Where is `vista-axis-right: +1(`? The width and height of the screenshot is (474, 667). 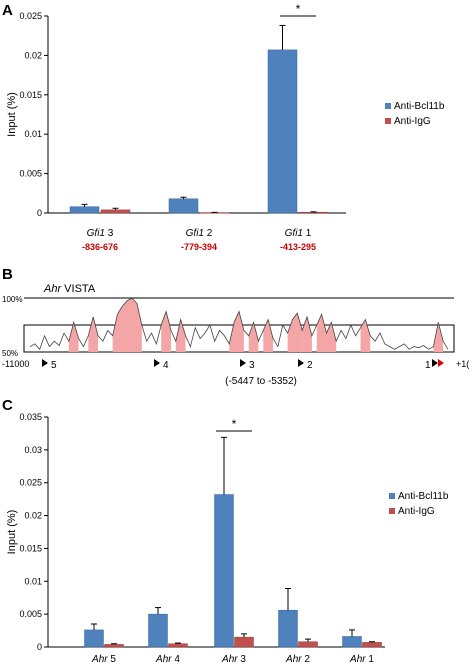
vista-axis-right: +1( is located at coordinates (462, 364).